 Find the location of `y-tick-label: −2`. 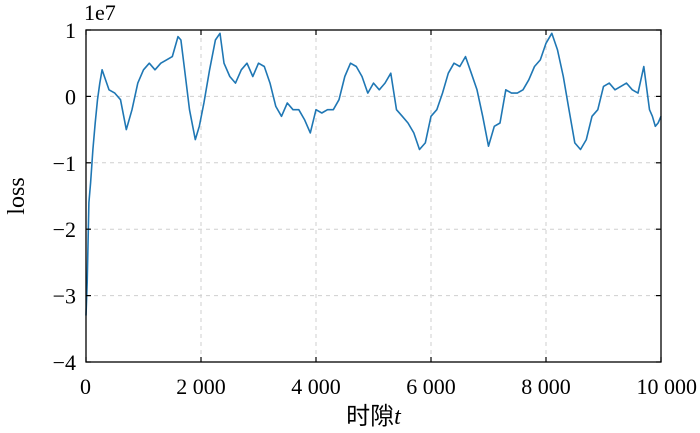

y-tick-label: −2 is located at coordinates (64, 229).